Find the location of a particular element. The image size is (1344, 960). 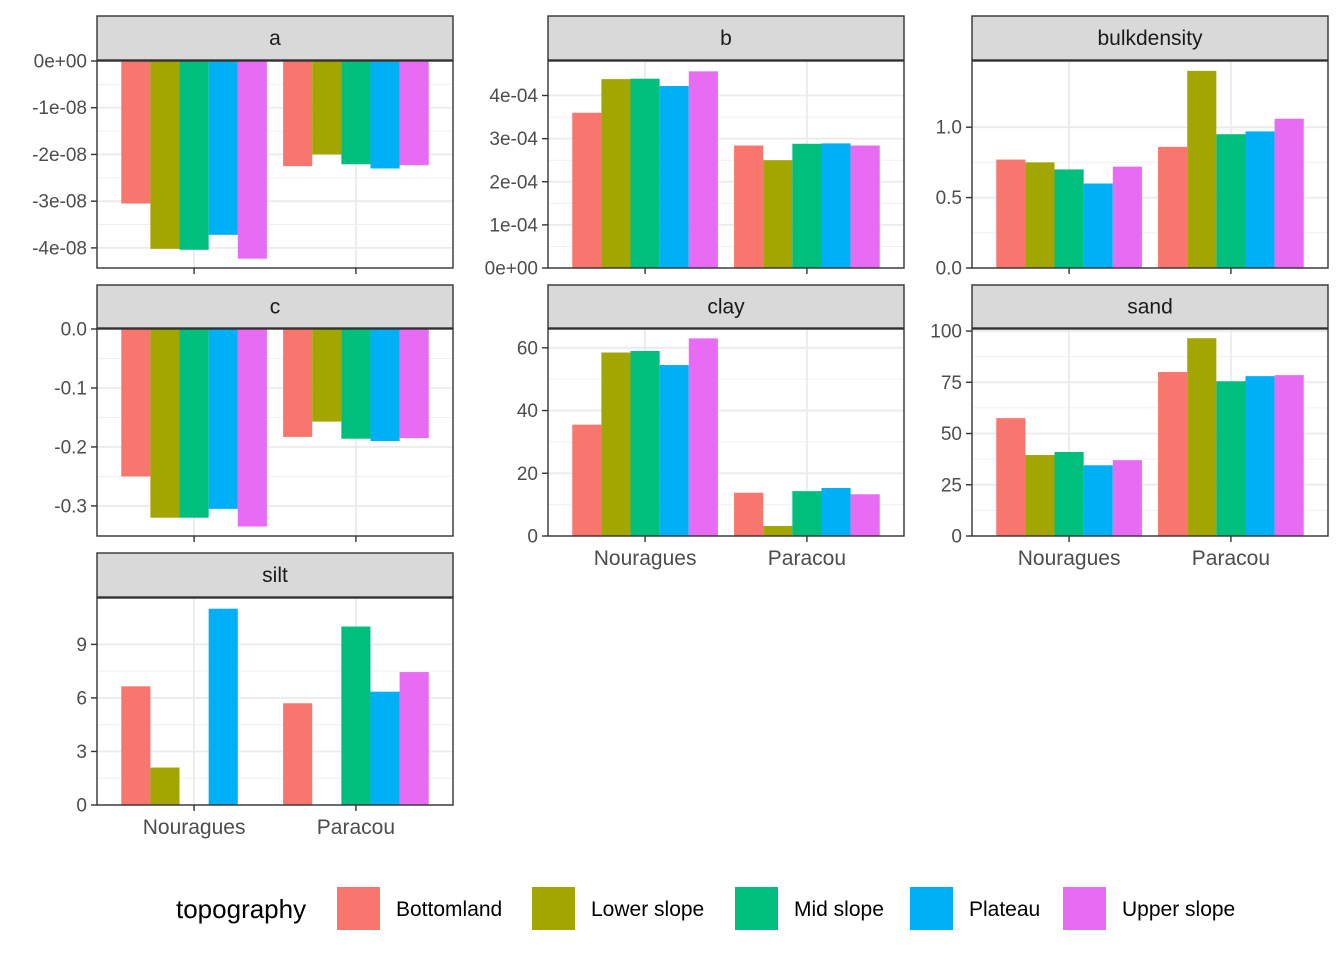

y-tick-label: 1e-04 is located at coordinates (513, 225).